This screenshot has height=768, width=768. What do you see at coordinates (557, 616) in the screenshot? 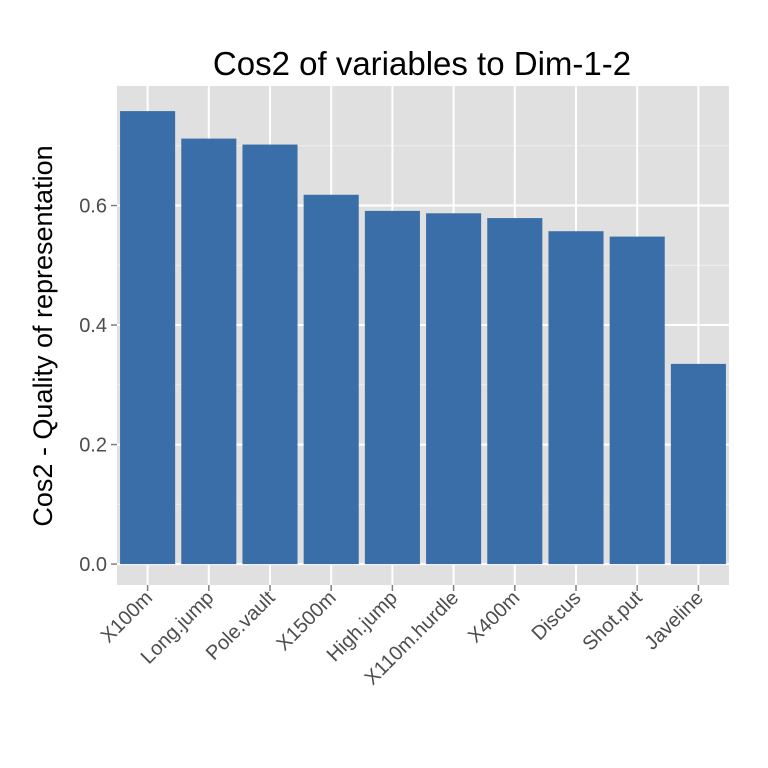
I see `x-tick-label: Discus` at bounding box center [557, 616].